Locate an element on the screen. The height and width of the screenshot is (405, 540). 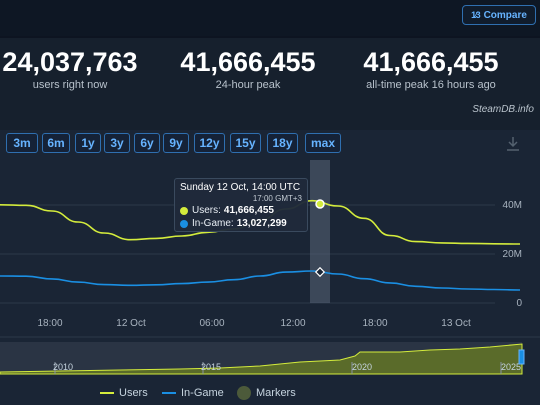
x-tick-06-00: 06:00 is located at coordinates (211, 323).